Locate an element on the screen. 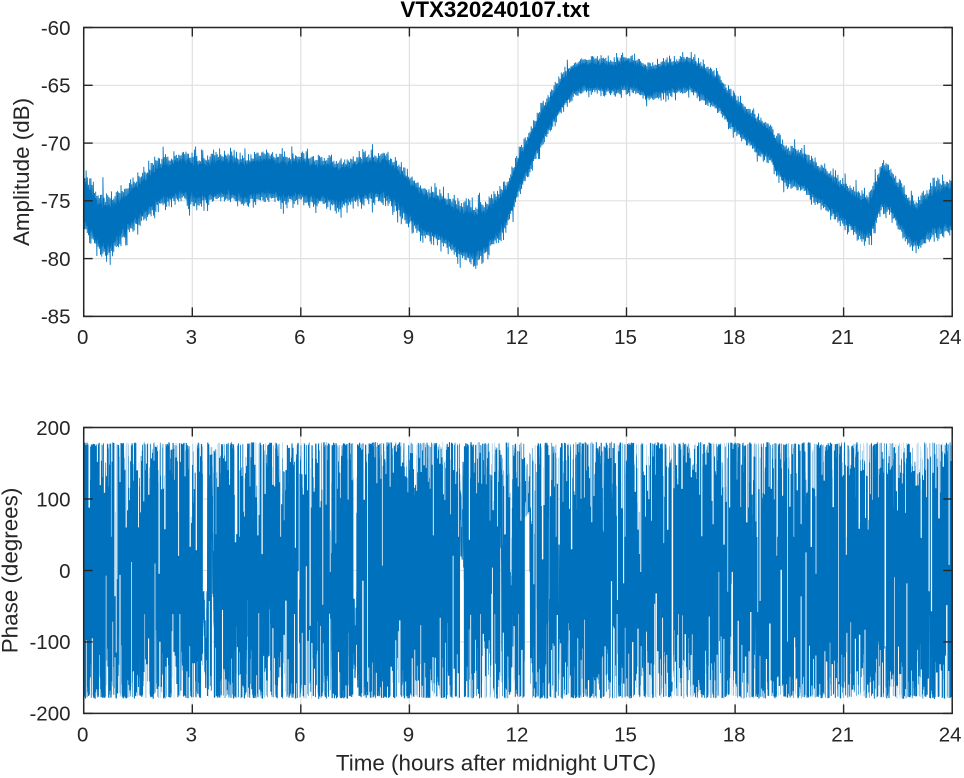 The width and height of the screenshot is (964, 778). svg-text: -70 is located at coordinates (56, 143).